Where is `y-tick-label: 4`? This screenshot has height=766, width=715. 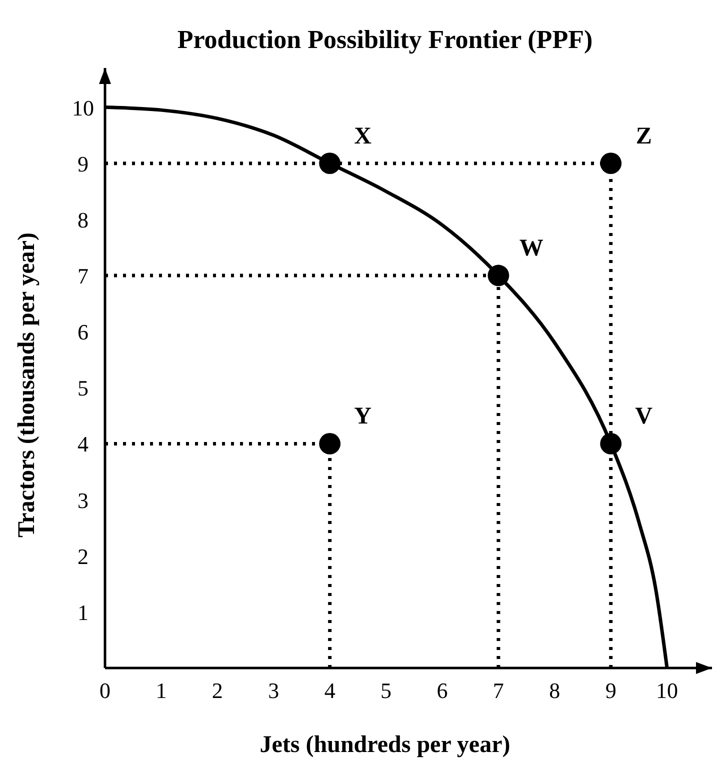
y-tick-label: 4 is located at coordinates (83, 444).